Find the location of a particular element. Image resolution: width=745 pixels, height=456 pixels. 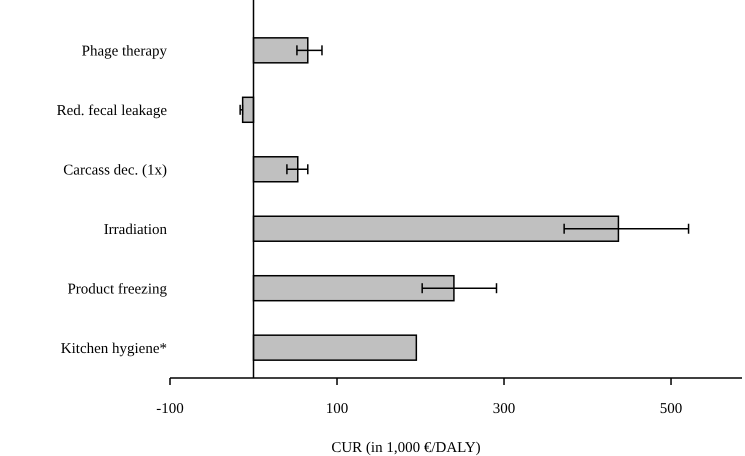

x-tick-label: -100 is located at coordinates (170, 409).